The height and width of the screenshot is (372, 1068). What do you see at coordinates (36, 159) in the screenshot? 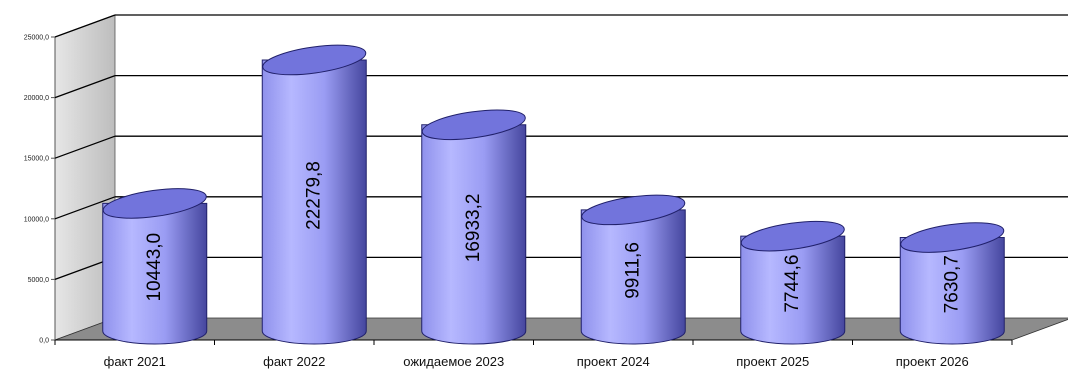
I see `y-tick-label: 15000,0` at bounding box center [36, 159].